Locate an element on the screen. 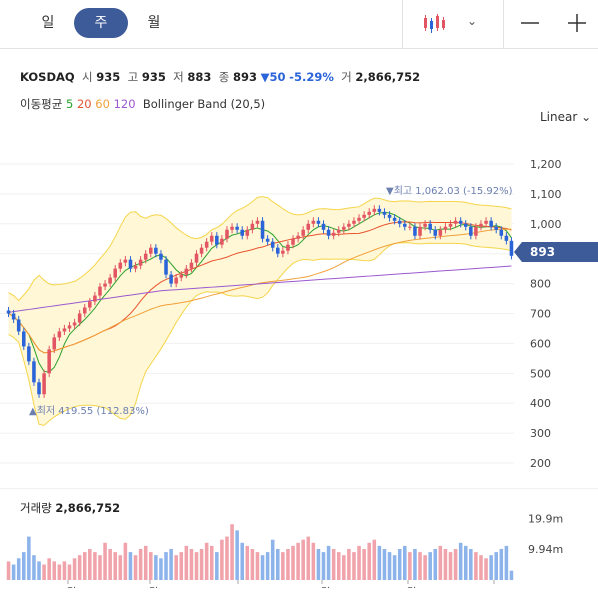 Image resolution: width=598 pixels, height=616 pixels. y-tick-label: 1,100 is located at coordinates (546, 194).